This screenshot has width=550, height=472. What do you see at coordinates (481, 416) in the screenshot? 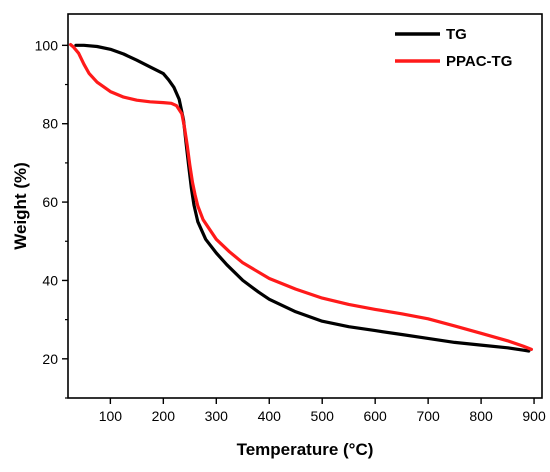
I see `x-tick-label: 800` at bounding box center [481, 416].